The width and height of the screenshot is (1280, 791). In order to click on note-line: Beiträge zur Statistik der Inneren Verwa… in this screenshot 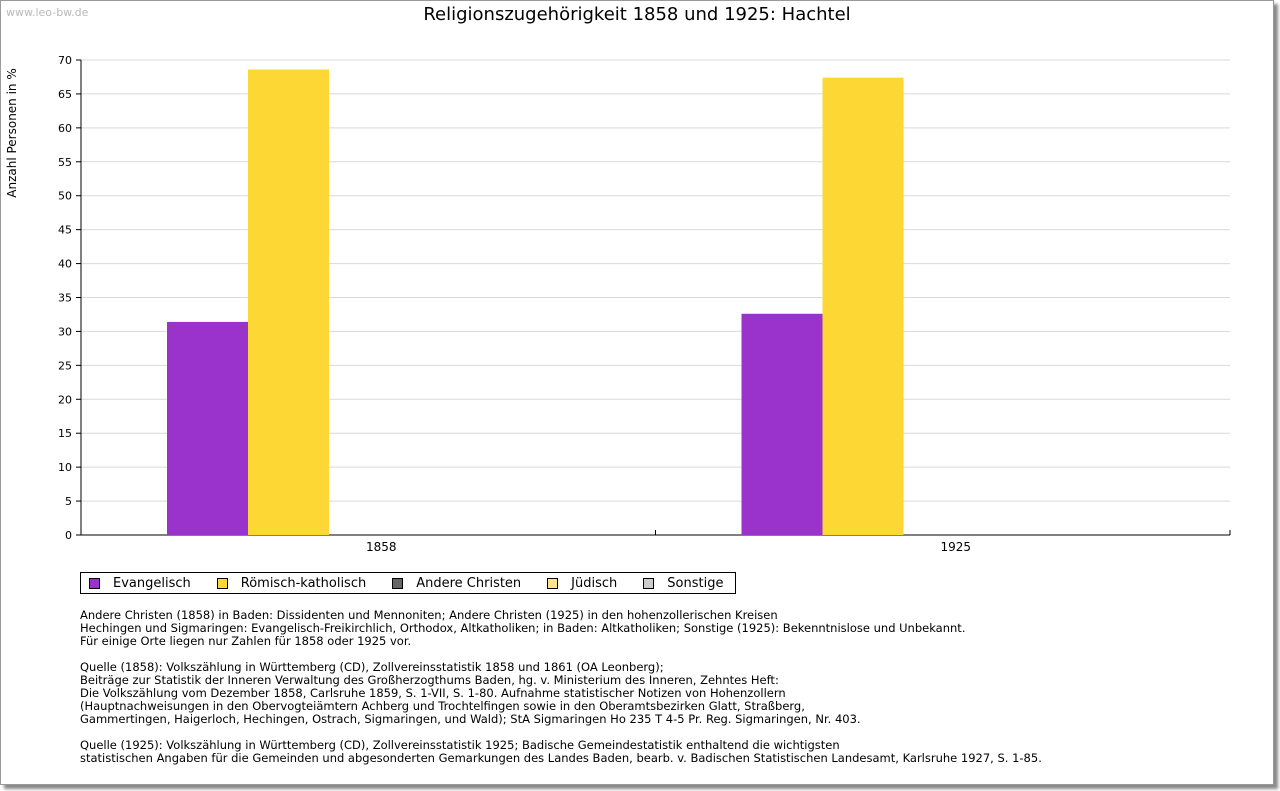, I will do `click(429, 680)`.